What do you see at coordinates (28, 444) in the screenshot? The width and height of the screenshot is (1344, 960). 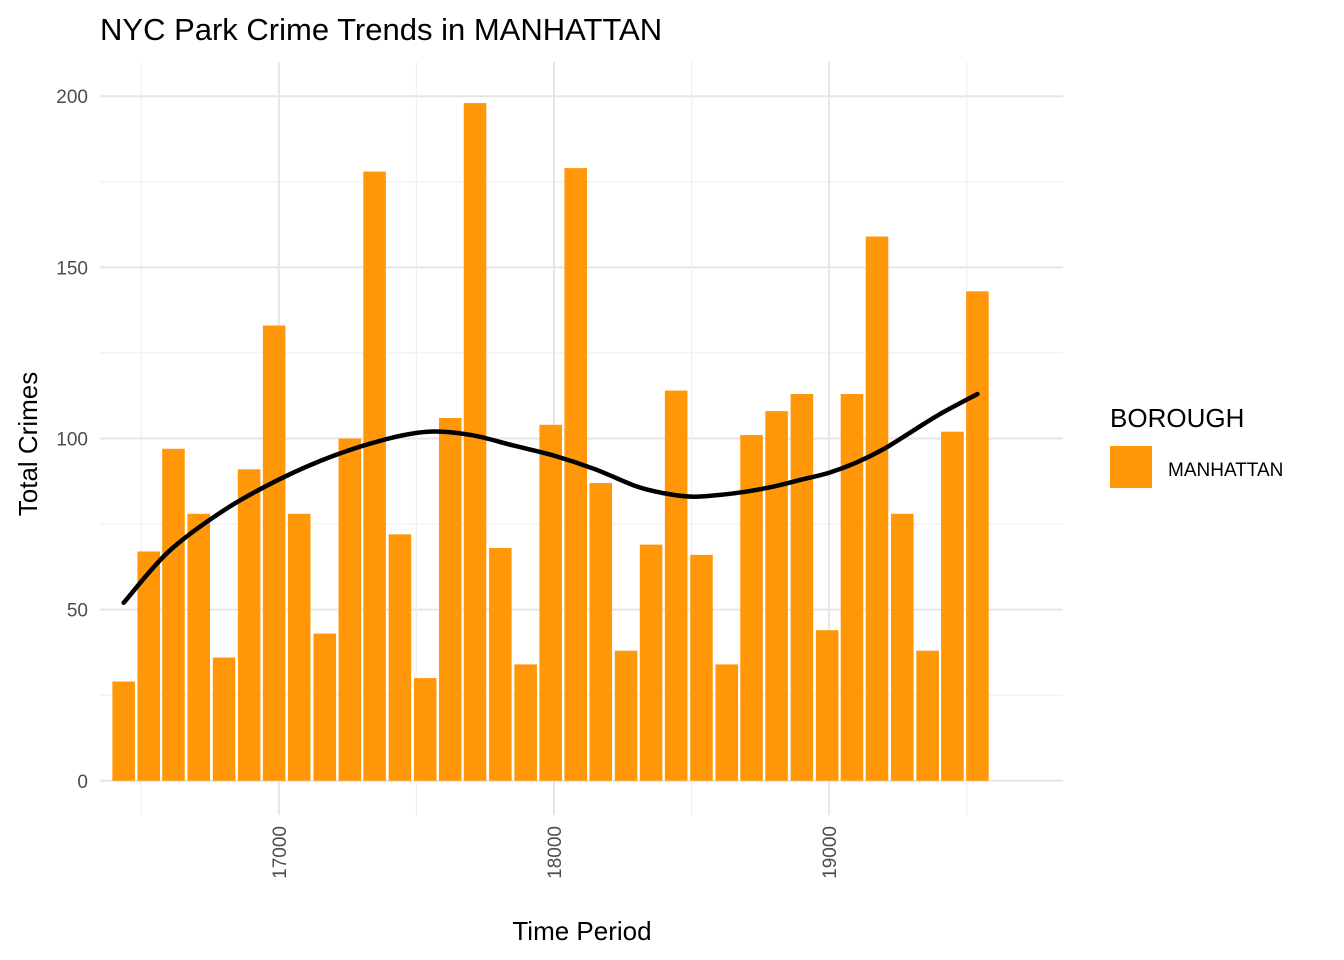 I see `y-axis-title: Total Crimes` at bounding box center [28, 444].